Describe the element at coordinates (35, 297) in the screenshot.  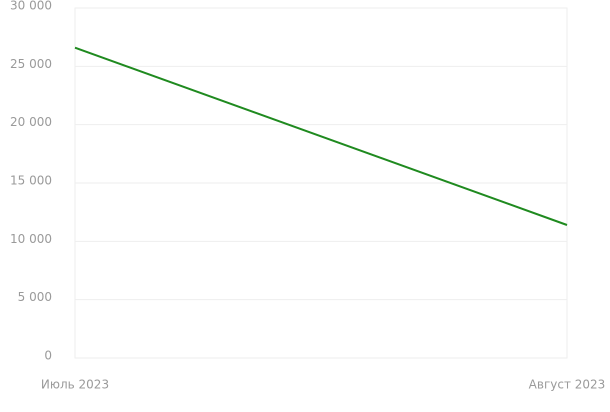
I see `y-tick-label: 5 000` at that location.